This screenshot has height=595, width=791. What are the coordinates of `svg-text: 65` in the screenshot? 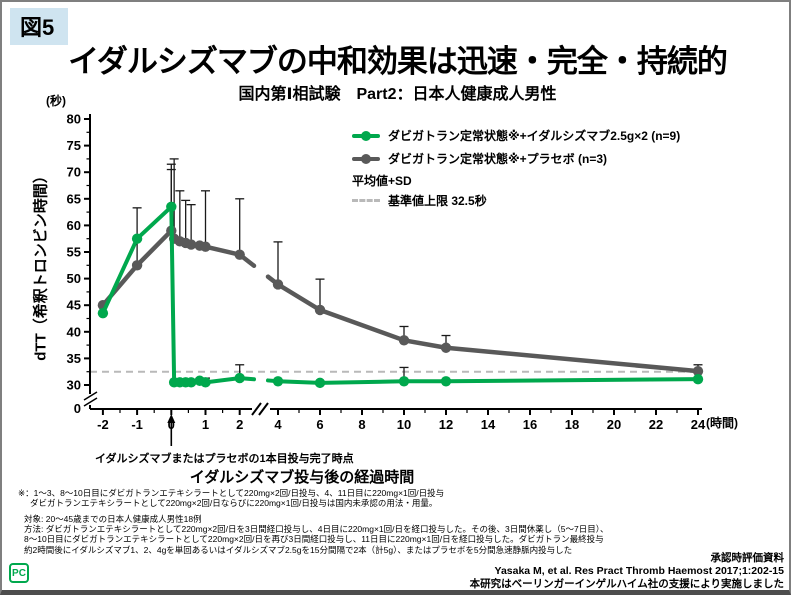 It's located at (74, 198).